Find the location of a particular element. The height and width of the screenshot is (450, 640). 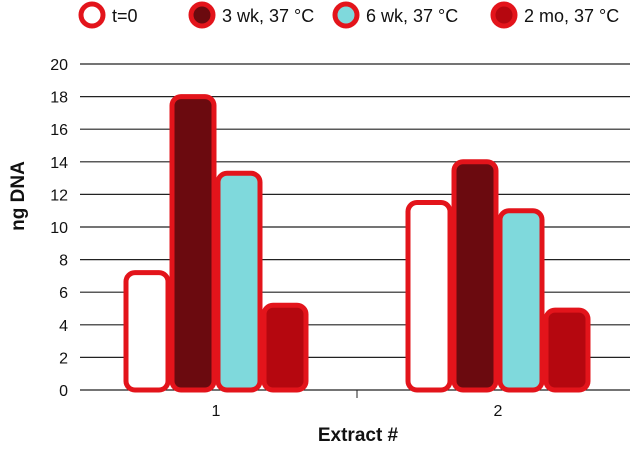

y-tick-label: 10 is located at coordinates (59, 228).